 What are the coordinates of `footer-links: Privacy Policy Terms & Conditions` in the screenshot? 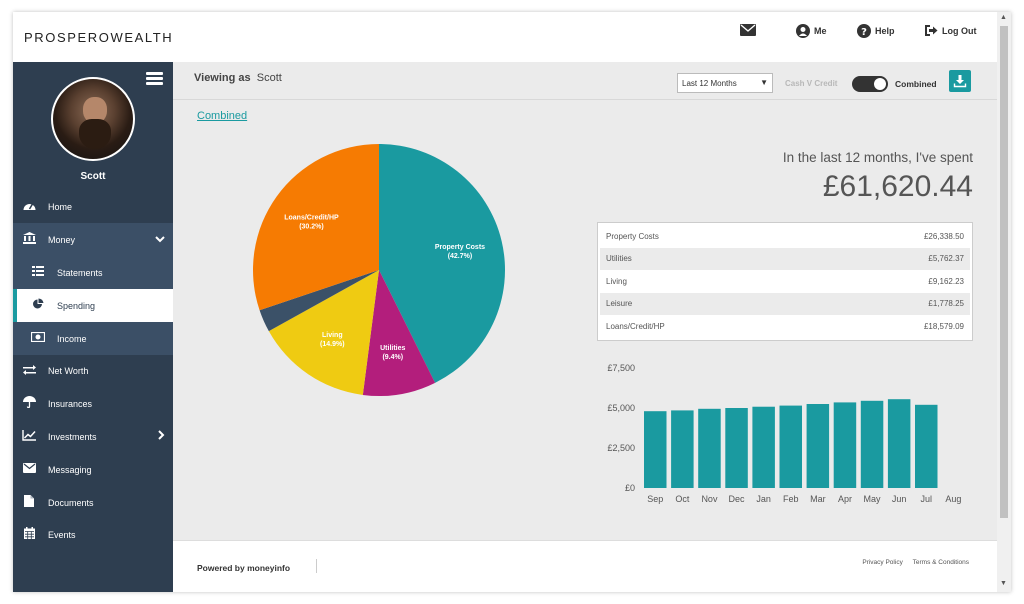 It's located at (911, 562).